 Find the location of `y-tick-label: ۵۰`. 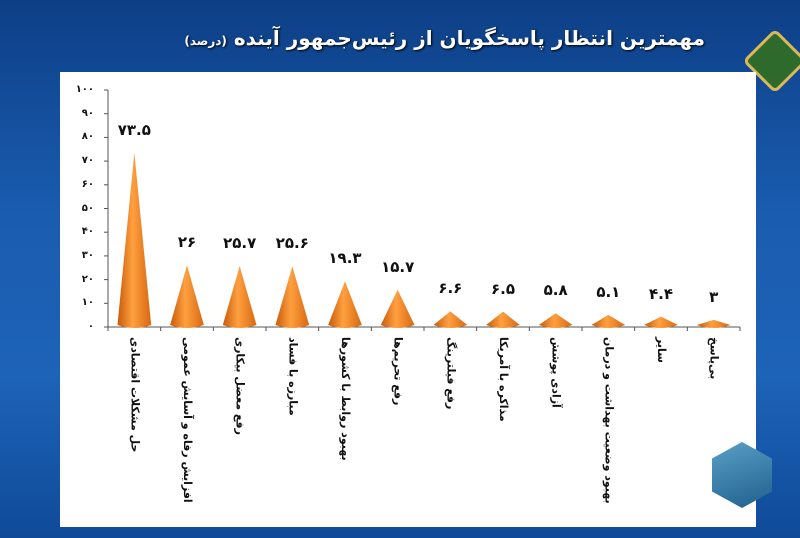

y-tick-label: ۵۰ is located at coordinates (87, 208).